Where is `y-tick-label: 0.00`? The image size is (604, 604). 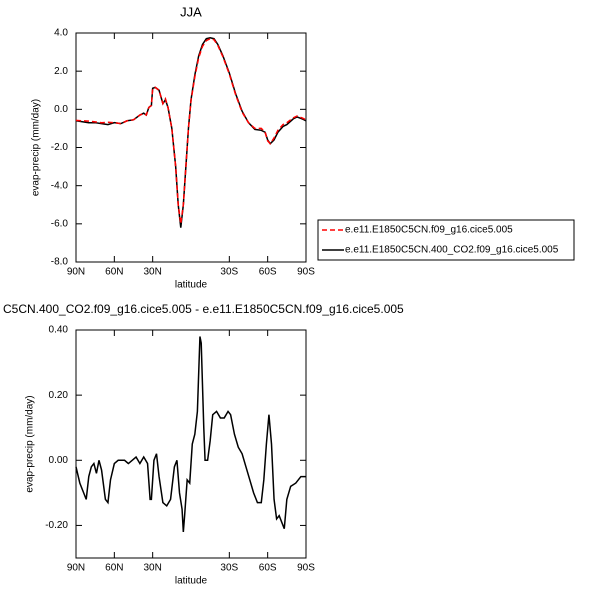 y-tick-label: 0.00 is located at coordinates (59, 460).